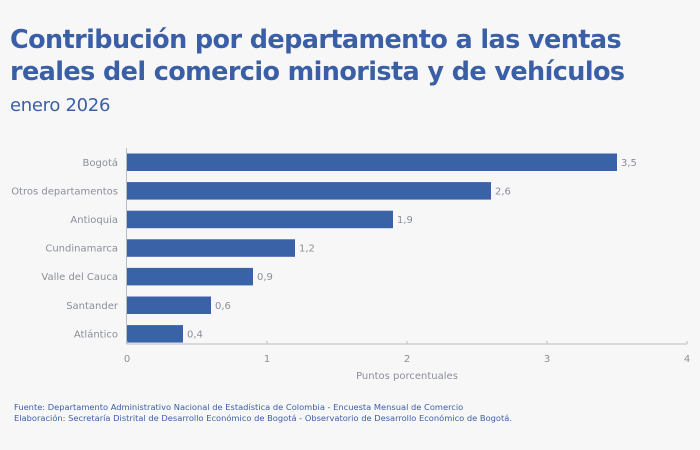 This screenshot has width=700, height=450. Describe the element at coordinates (94, 220) in the screenshot. I see `category-label: Antioquia` at that location.